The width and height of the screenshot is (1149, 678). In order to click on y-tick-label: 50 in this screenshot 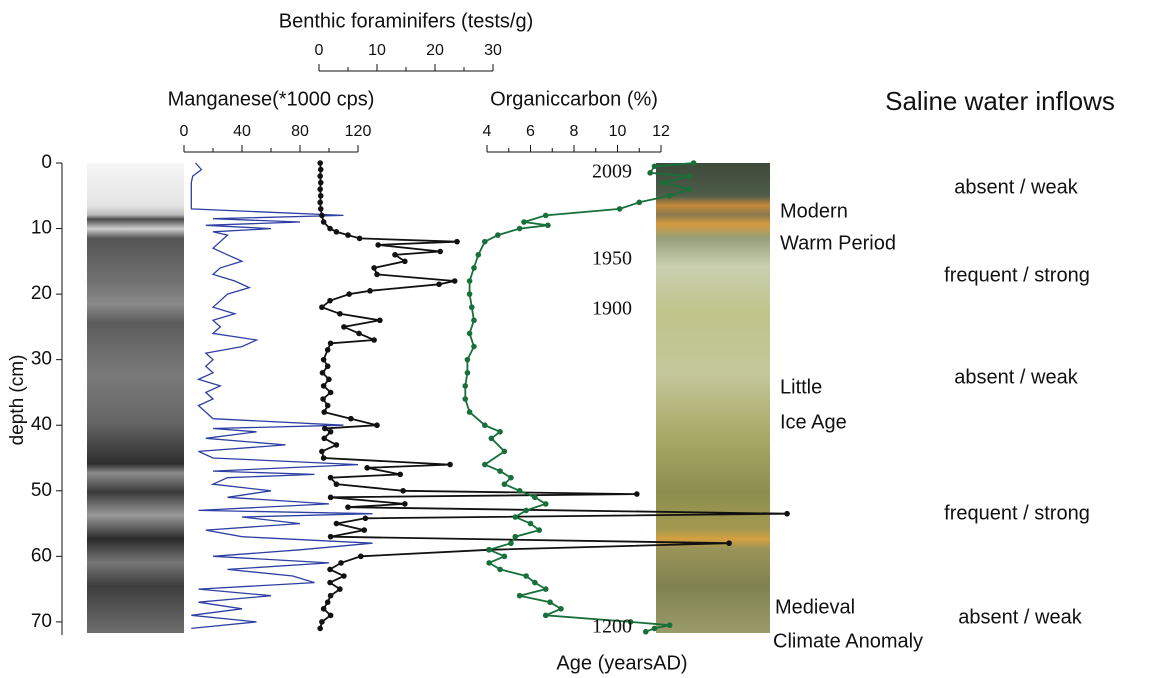, I will do `click(41, 490)`.